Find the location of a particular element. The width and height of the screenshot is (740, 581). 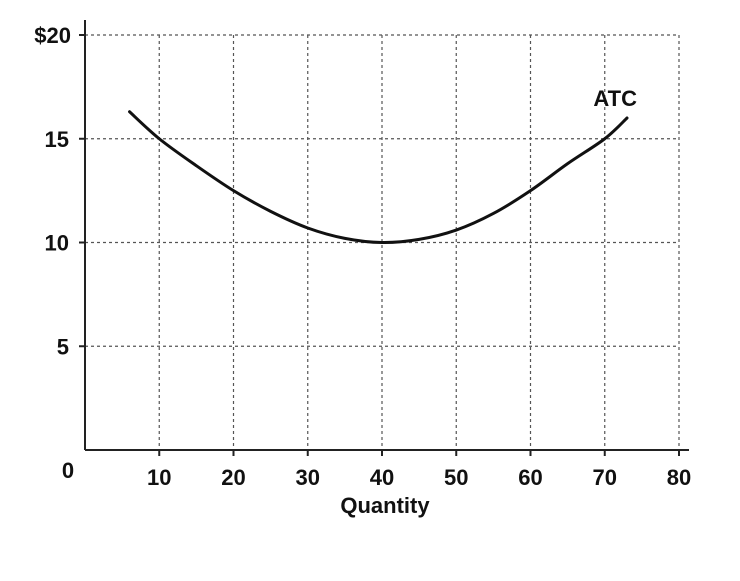

y-tick-label-5: 5 is located at coordinates (63, 346).